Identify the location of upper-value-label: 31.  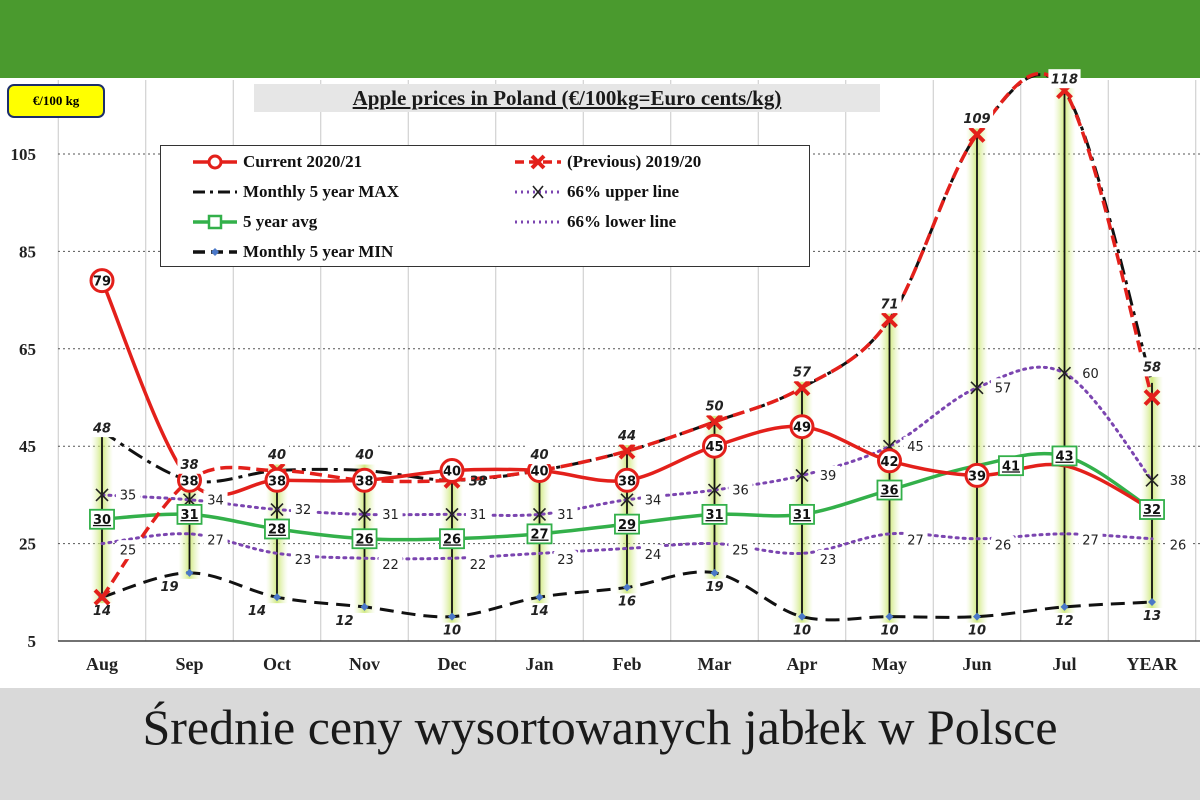
(390, 515).